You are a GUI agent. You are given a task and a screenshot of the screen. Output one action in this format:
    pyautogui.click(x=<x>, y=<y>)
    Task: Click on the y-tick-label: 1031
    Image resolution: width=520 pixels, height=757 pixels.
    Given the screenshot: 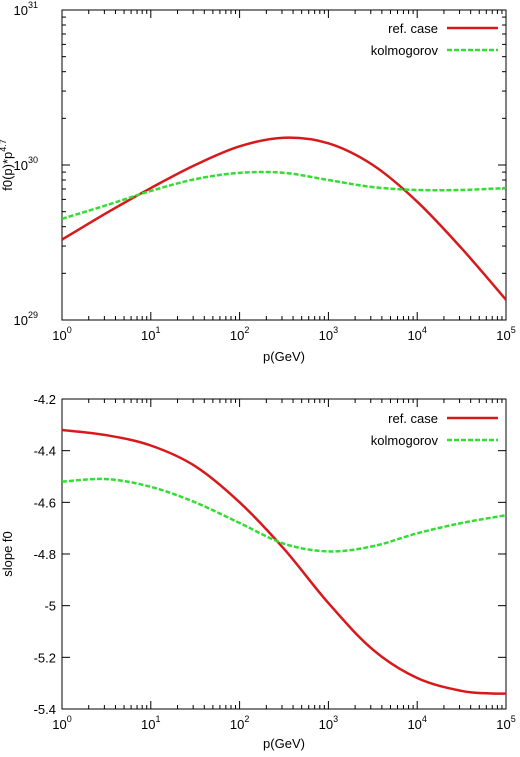 What is the action you would take?
    pyautogui.click(x=26, y=9)
    